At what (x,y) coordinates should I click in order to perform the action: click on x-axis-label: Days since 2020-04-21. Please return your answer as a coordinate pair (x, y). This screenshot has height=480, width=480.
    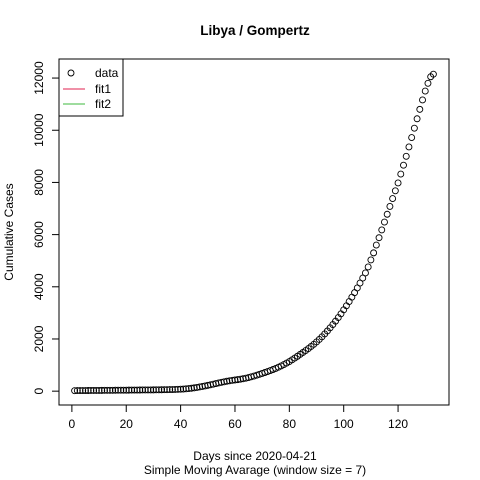
    Looking at the image, I should click on (255, 456).